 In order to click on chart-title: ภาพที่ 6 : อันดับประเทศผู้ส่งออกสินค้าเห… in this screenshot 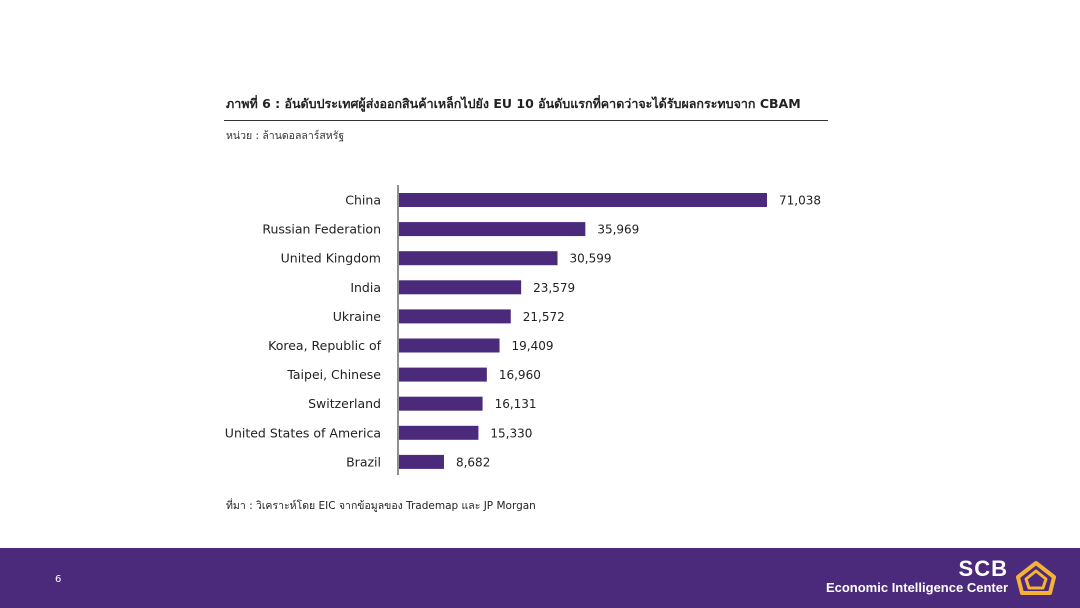, I will do `click(513, 103)`.